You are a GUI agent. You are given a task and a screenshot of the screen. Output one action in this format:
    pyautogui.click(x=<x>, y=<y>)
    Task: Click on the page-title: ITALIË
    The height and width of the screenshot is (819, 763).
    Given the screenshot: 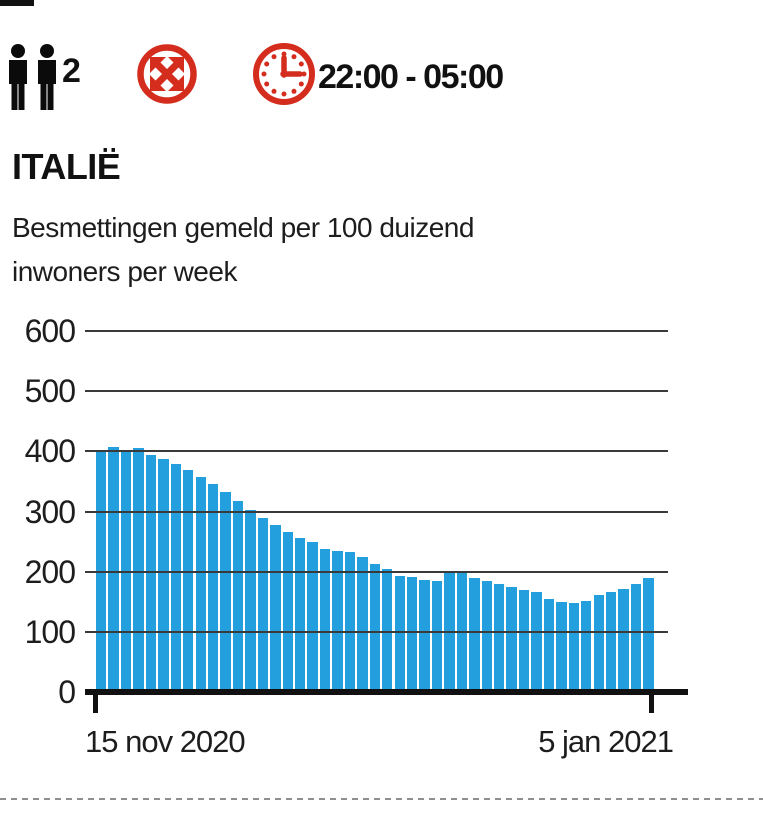 What is the action you would take?
    pyautogui.click(x=66, y=166)
    